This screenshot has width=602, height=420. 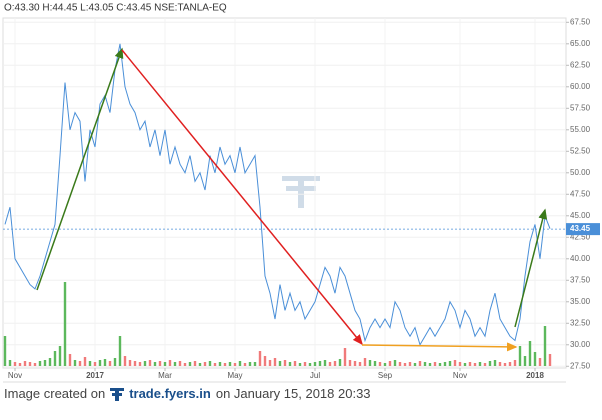 What do you see at coordinates (580, 344) in the screenshot?
I see `y-tick-label: 30.00` at bounding box center [580, 344].